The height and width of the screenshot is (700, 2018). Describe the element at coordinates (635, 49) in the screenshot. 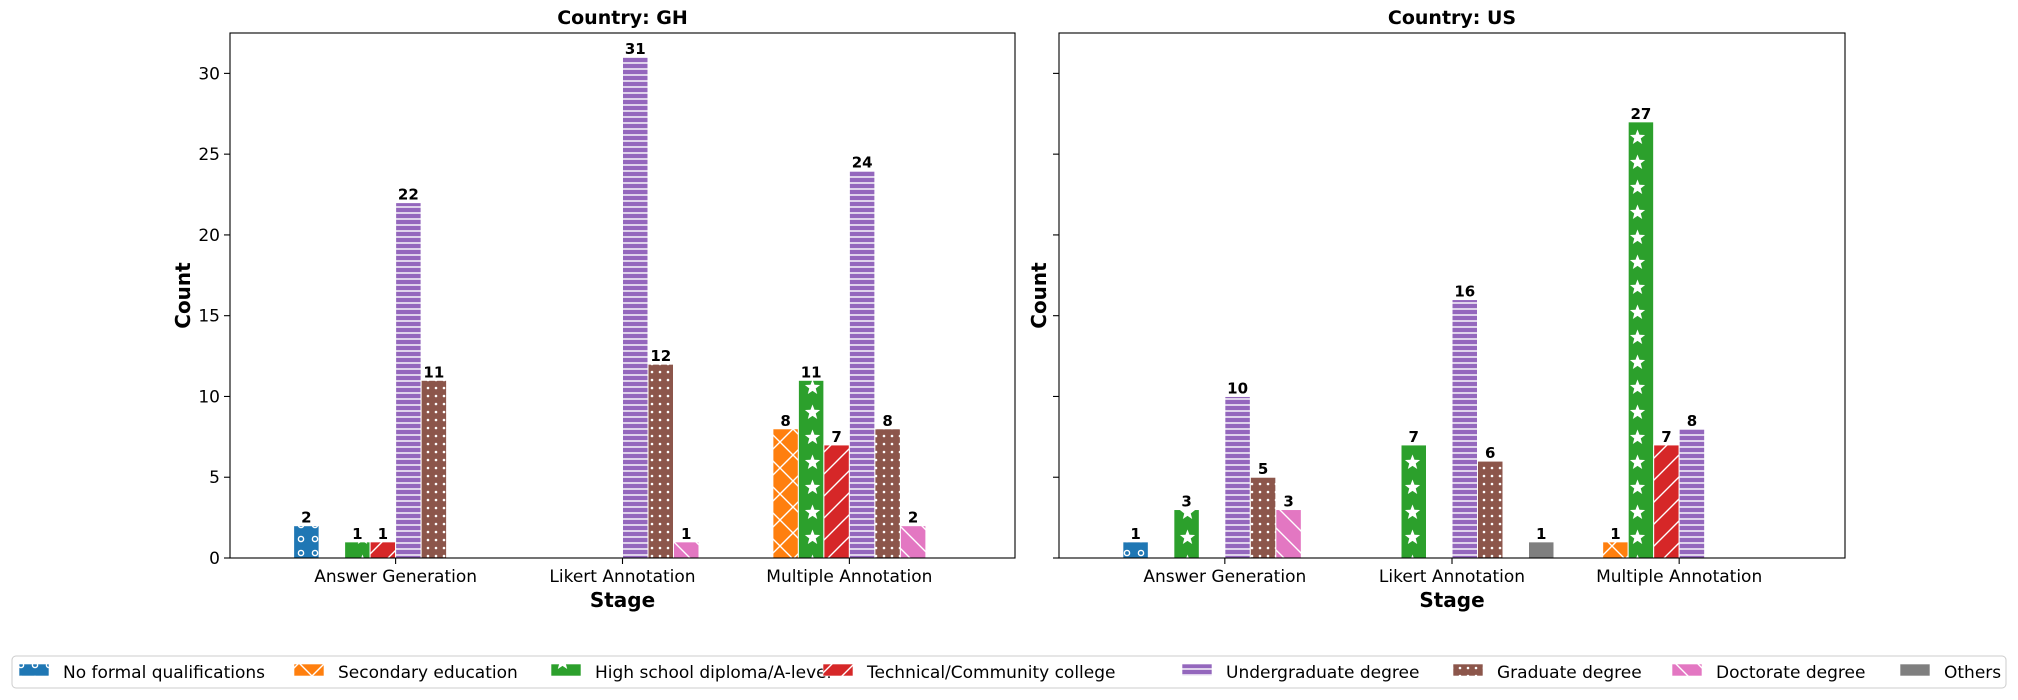

I see `data-label: 31` at that location.